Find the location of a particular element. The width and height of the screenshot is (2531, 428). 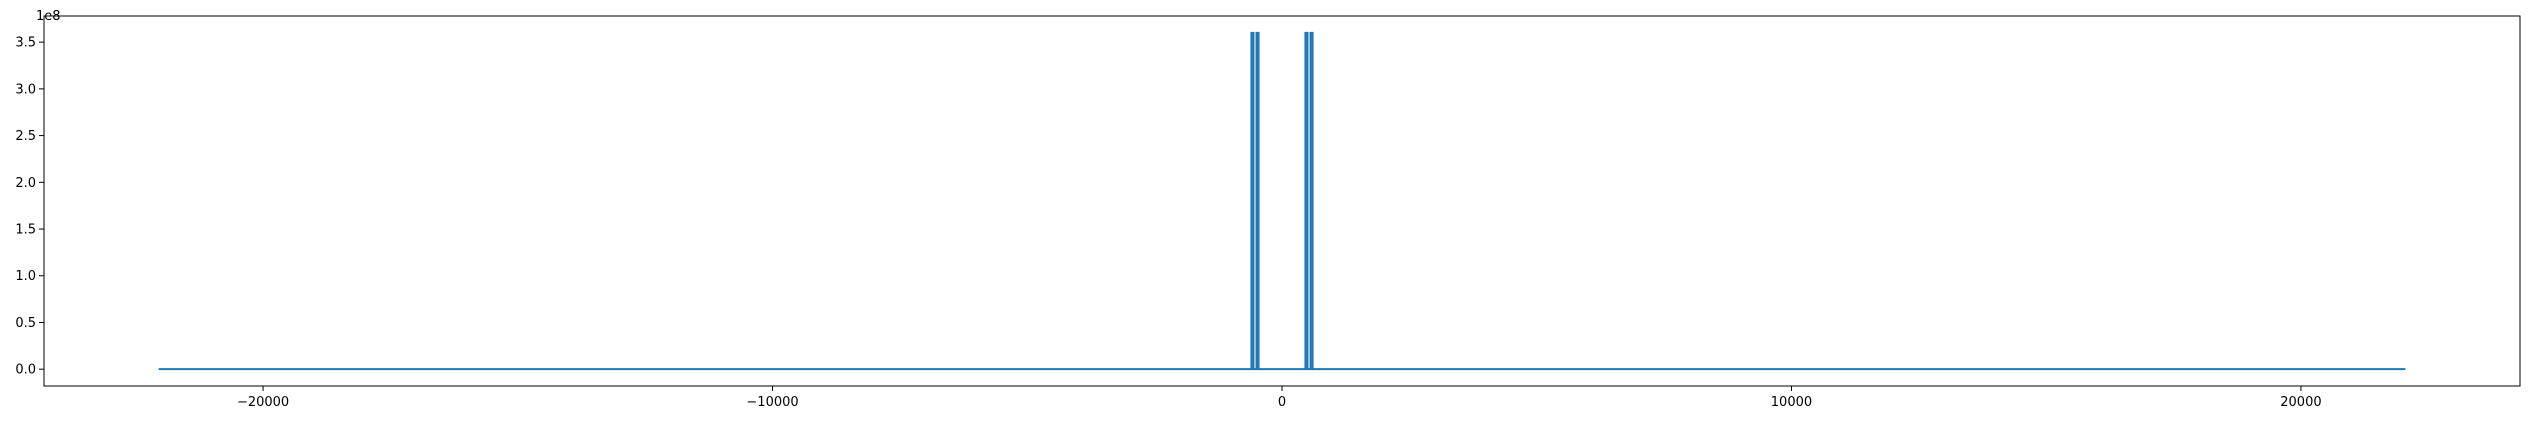

x-tick-label-4: 20000 is located at coordinates (2300, 402).